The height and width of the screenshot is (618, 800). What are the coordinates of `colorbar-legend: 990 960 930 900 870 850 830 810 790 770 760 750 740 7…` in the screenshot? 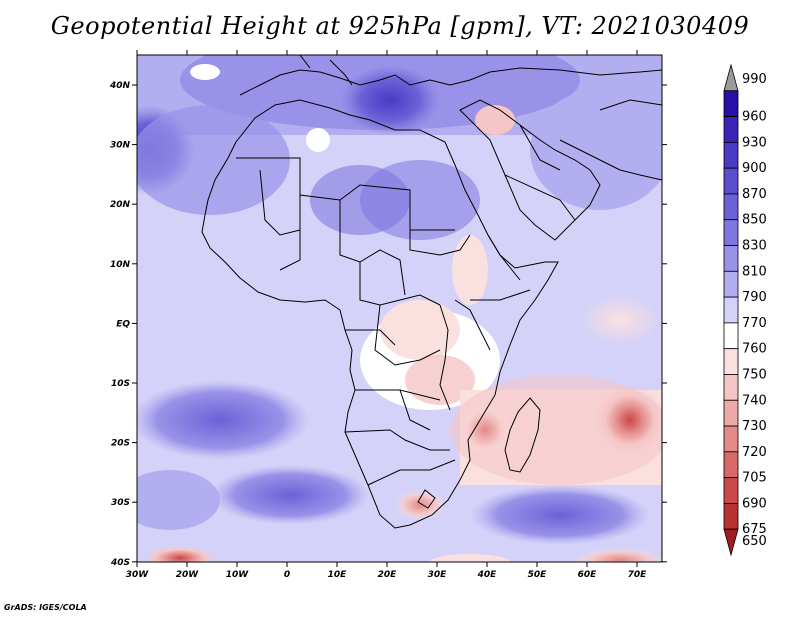 It's located at (745, 310).